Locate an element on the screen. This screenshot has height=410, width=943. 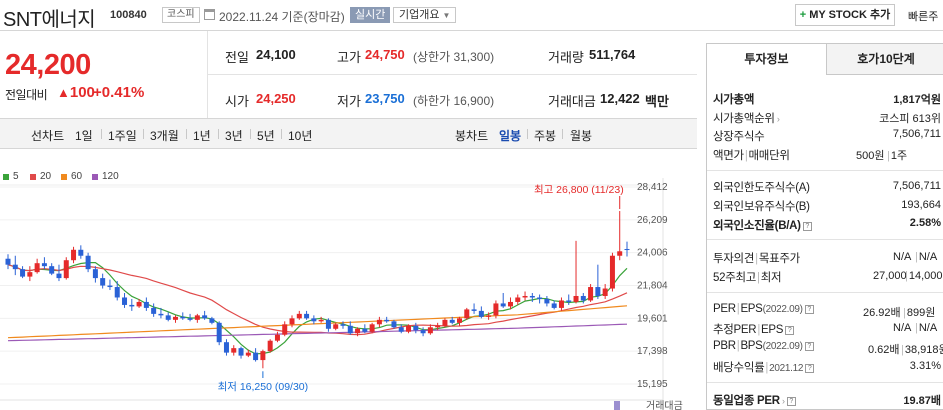
rank-label: 시가총액순위 is located at coordinates (744, 119).